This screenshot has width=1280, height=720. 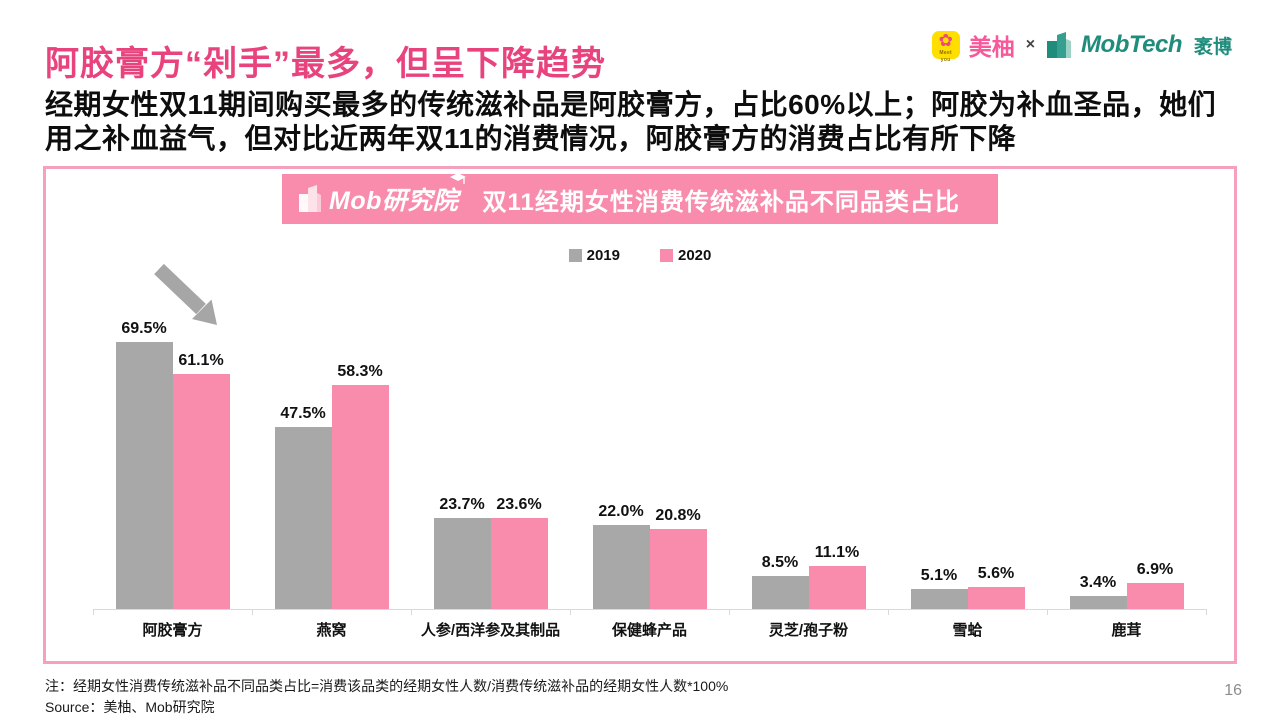 I want to click on bar-value-label: 69.5%, so click(x=144, y=328).